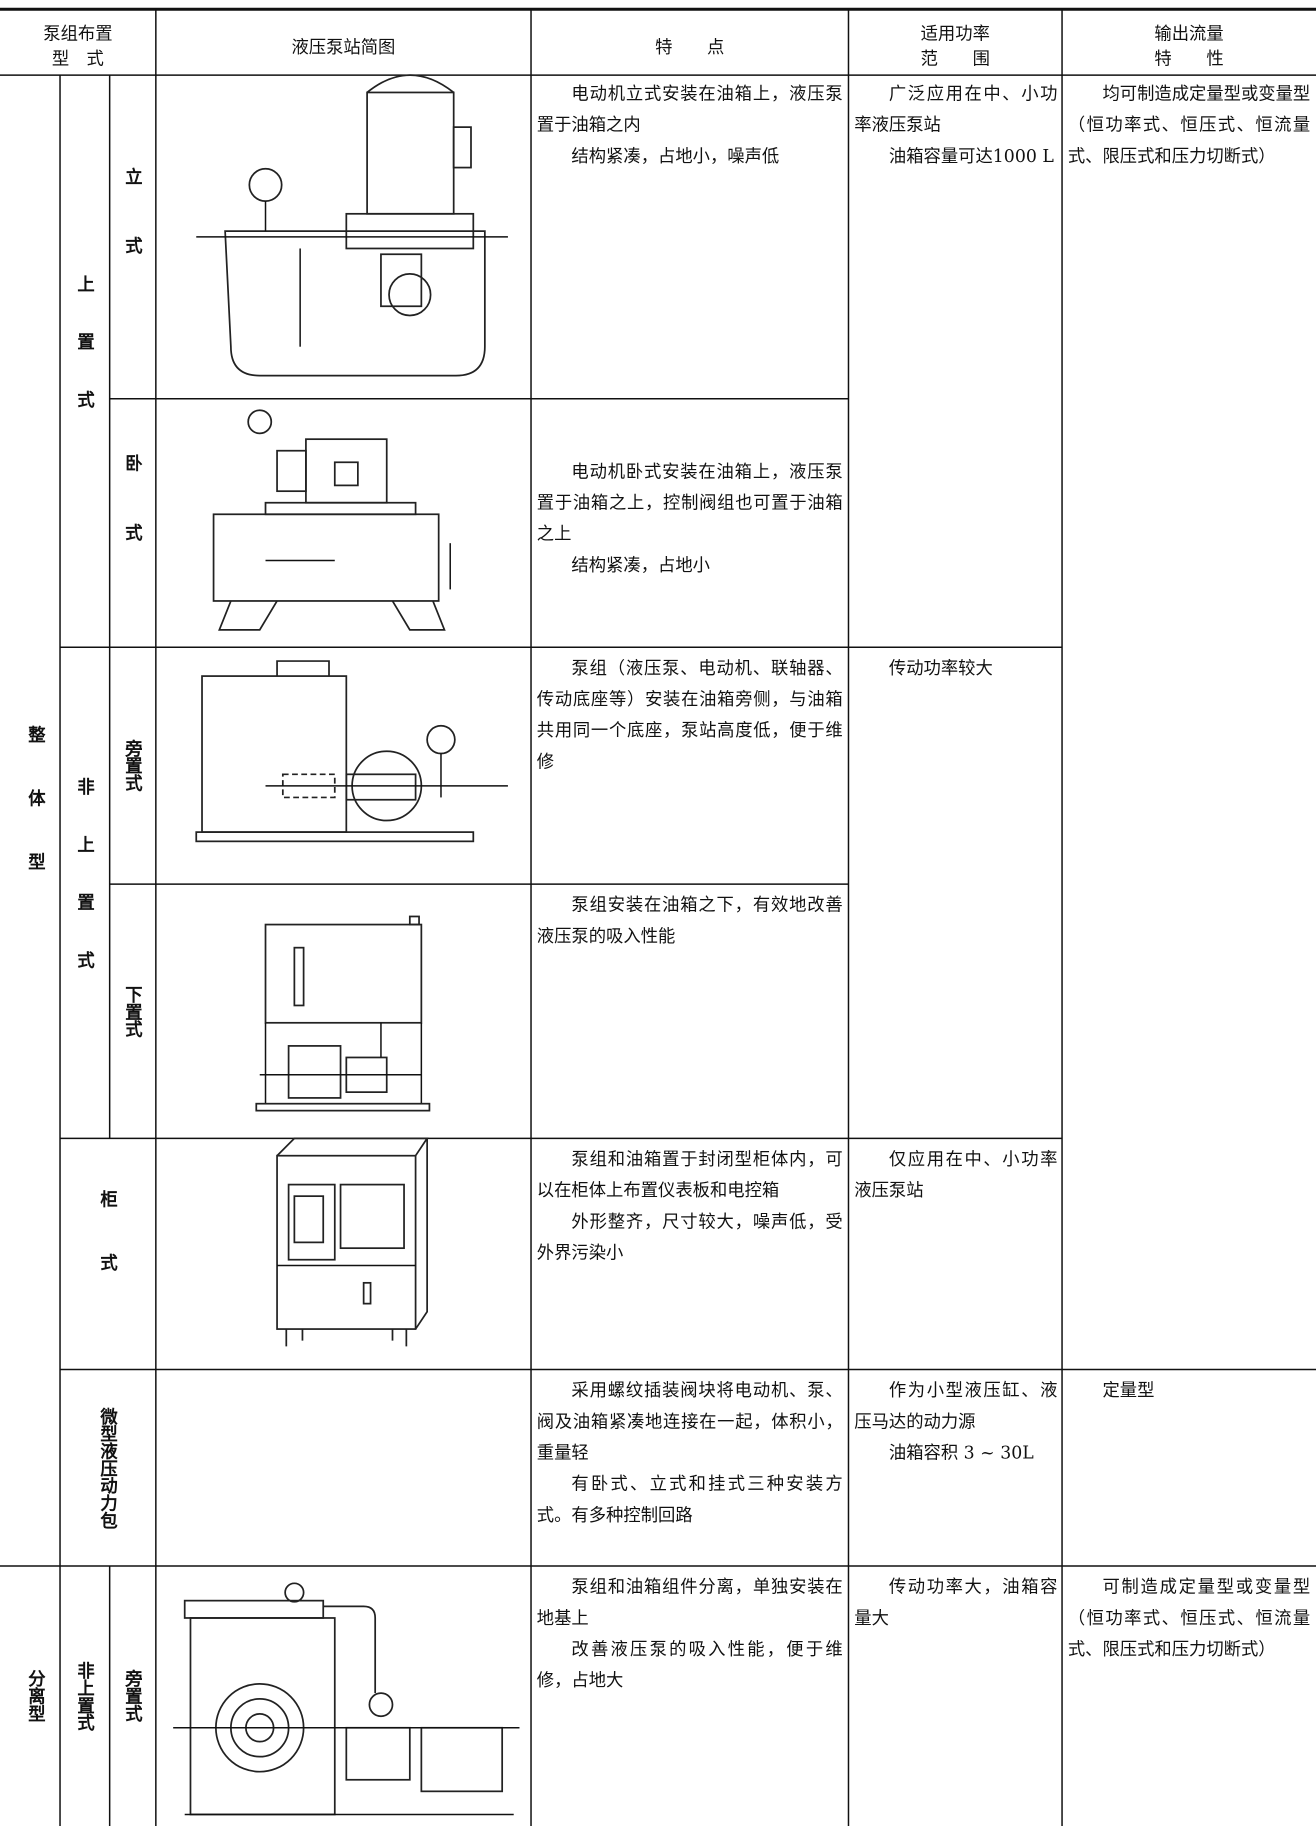  What do you see at coordinates (108, 1254) in the screenshot?
I see `type-label: 柜式` at bounding box center [108, 1254].